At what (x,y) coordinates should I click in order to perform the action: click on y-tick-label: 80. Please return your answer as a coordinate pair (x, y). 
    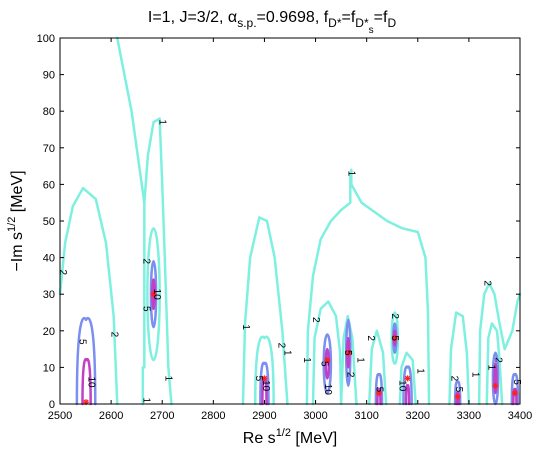
    Looking at the image, I should click on (49, 112).